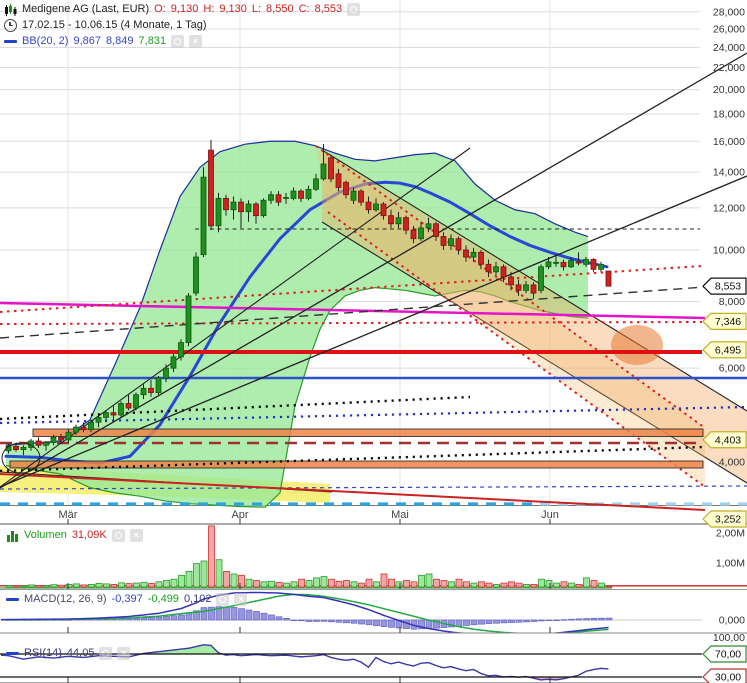 Image resolution: width=747 pixels, height=683 pixels. Describe the element at coordinates (729, 208) in the screenshot. I see `svg-text: 12,000` at that location.